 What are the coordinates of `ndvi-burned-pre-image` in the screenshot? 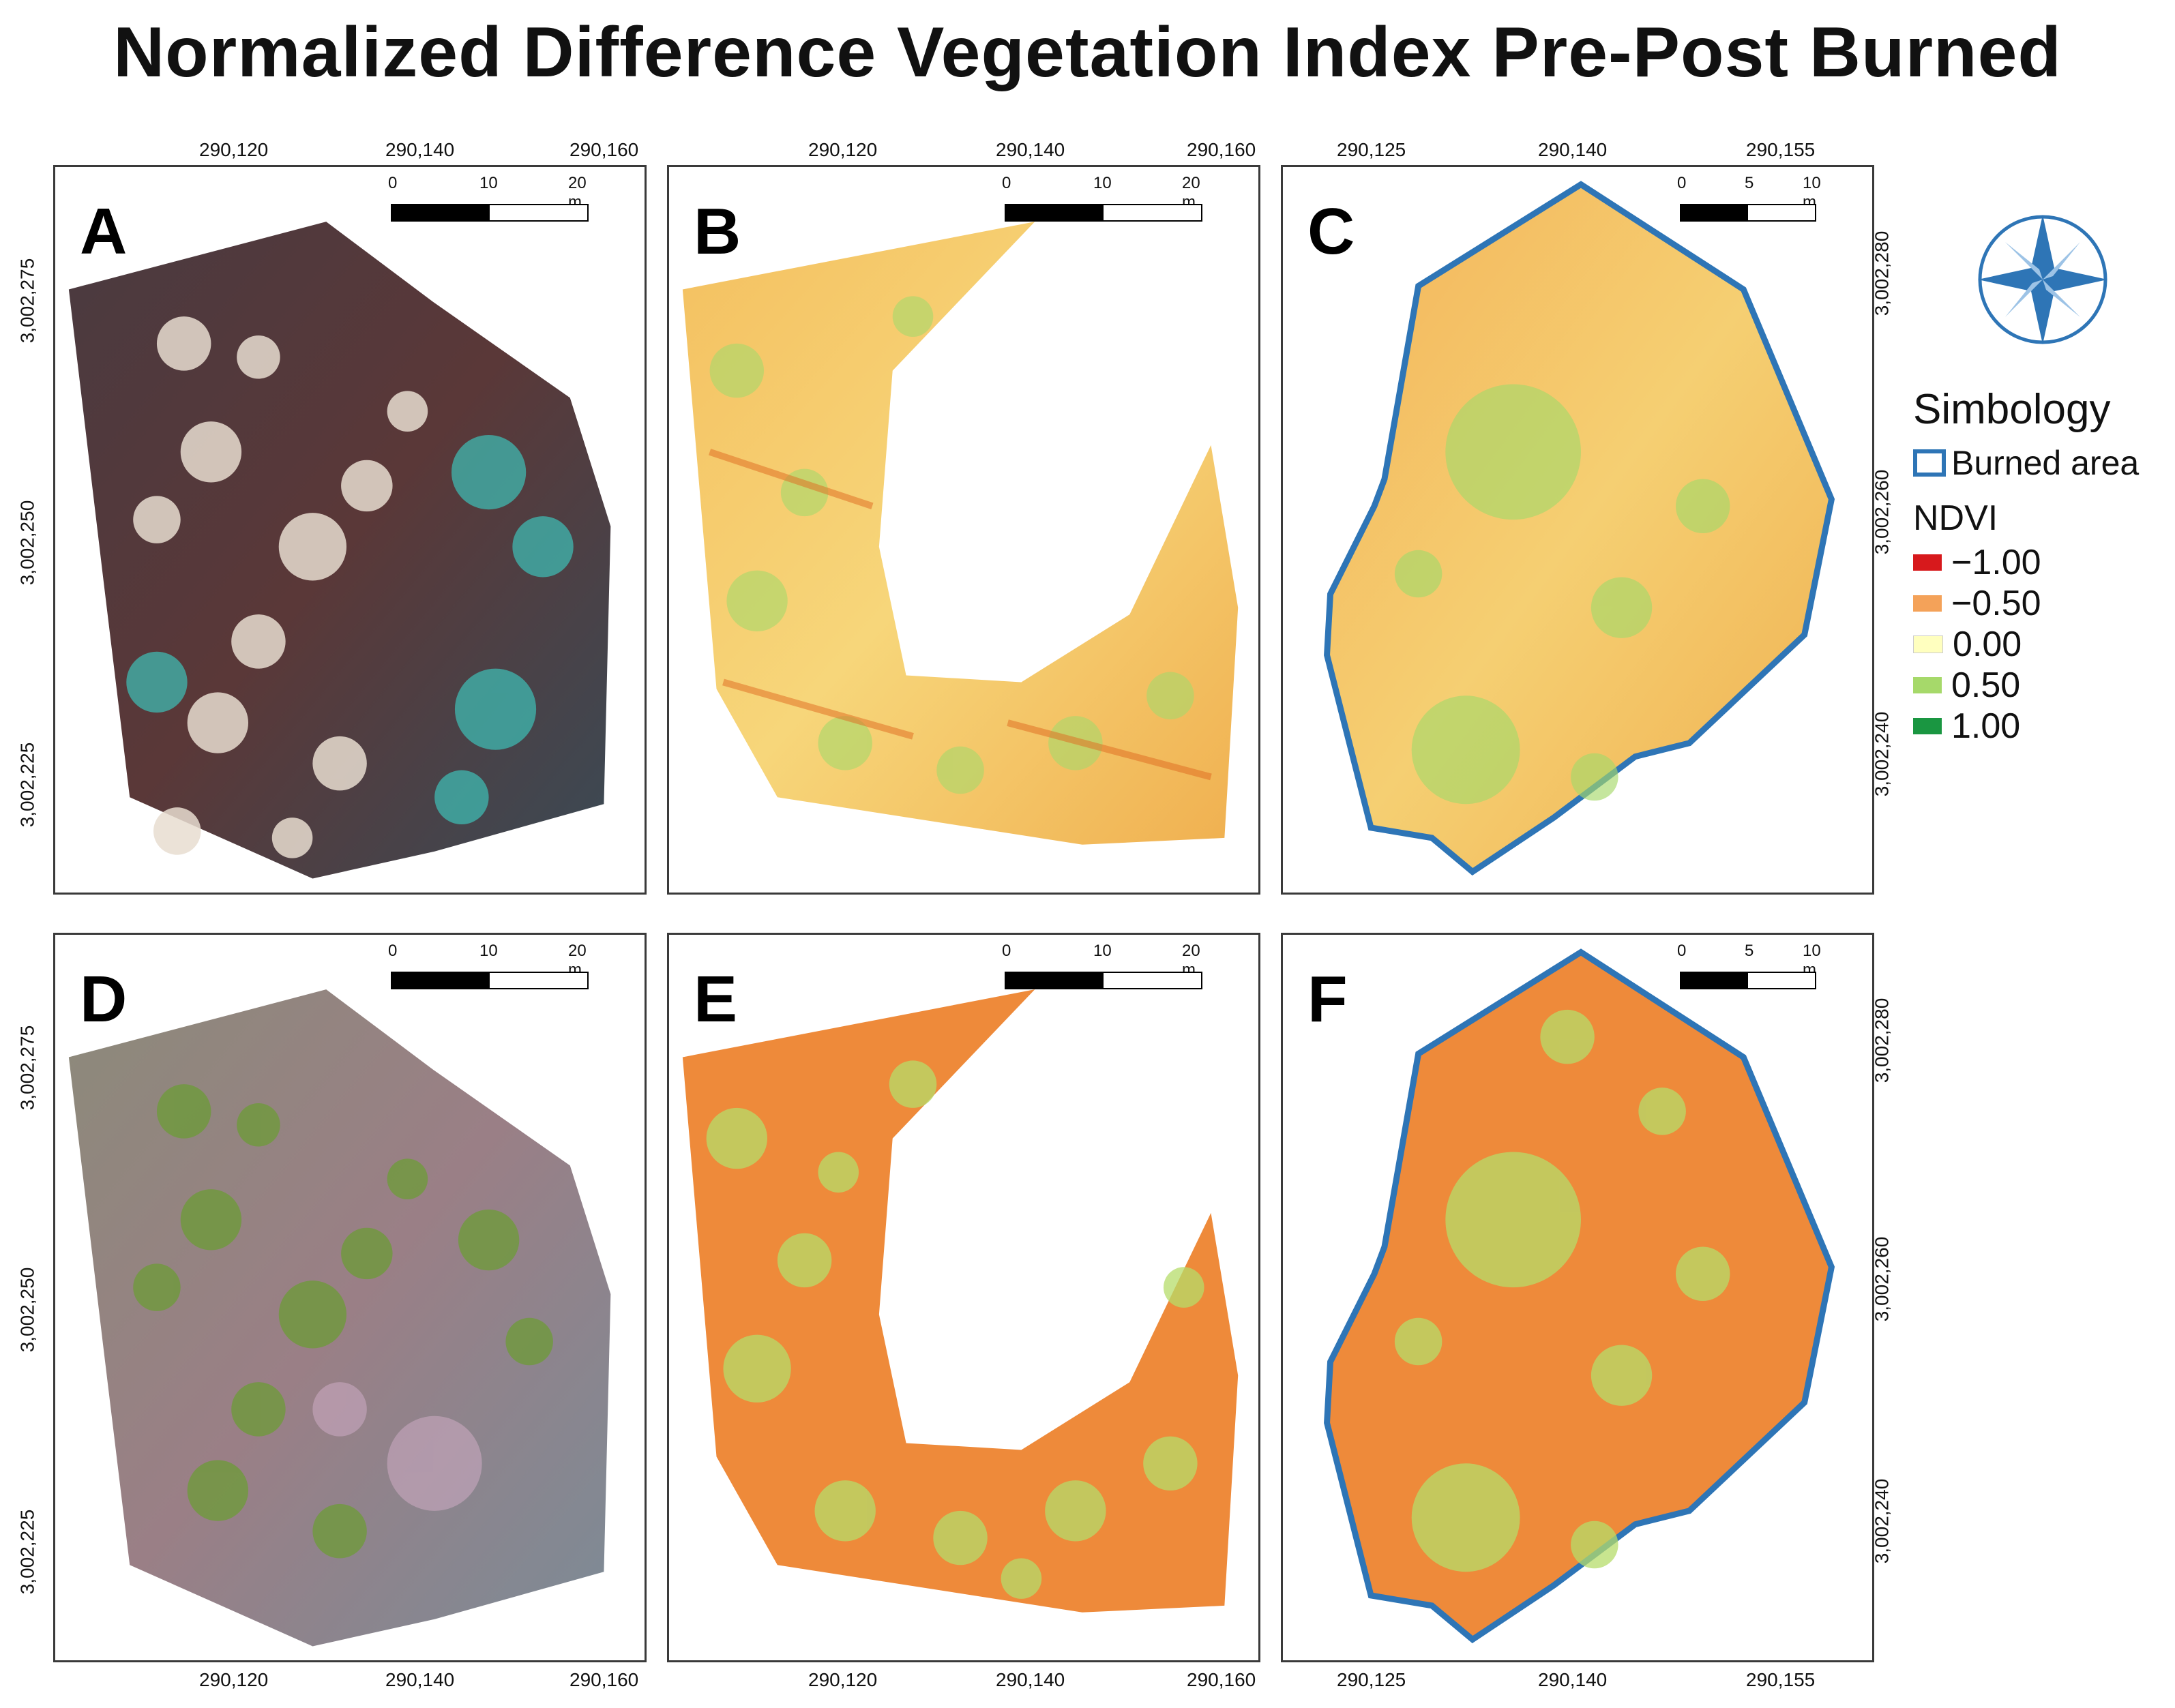 It's located at (1580, 528).